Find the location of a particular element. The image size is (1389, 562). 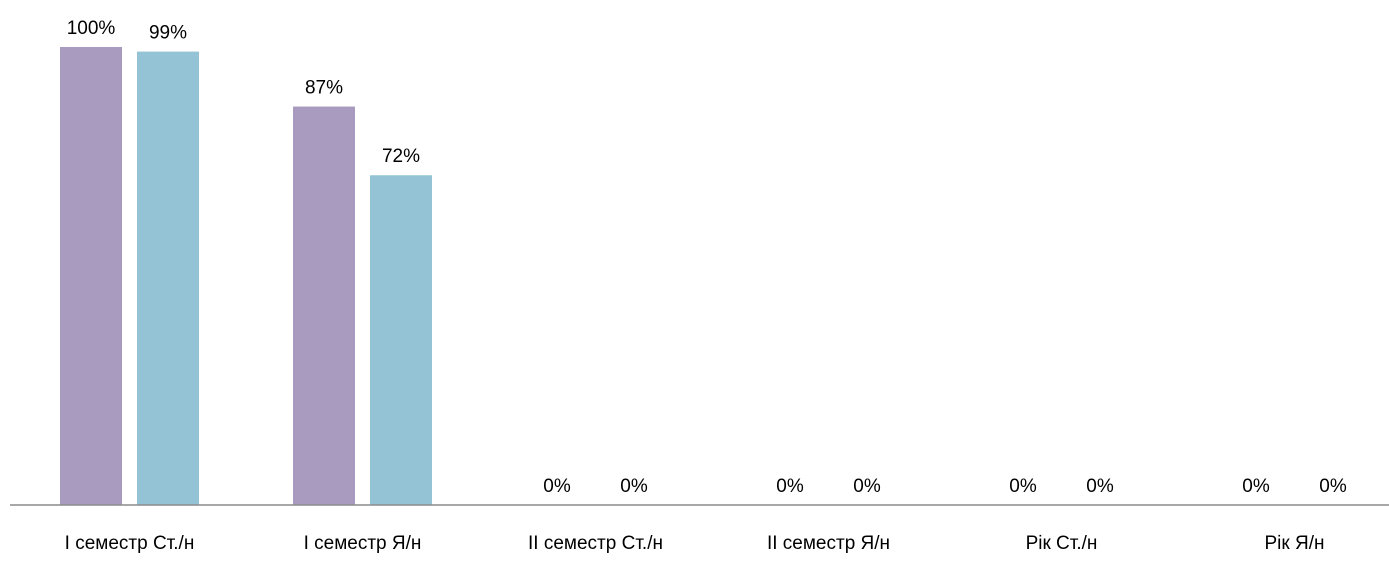

data-label-series2-i-семестр-я-н: 72% is located at coordinates (401, 156).